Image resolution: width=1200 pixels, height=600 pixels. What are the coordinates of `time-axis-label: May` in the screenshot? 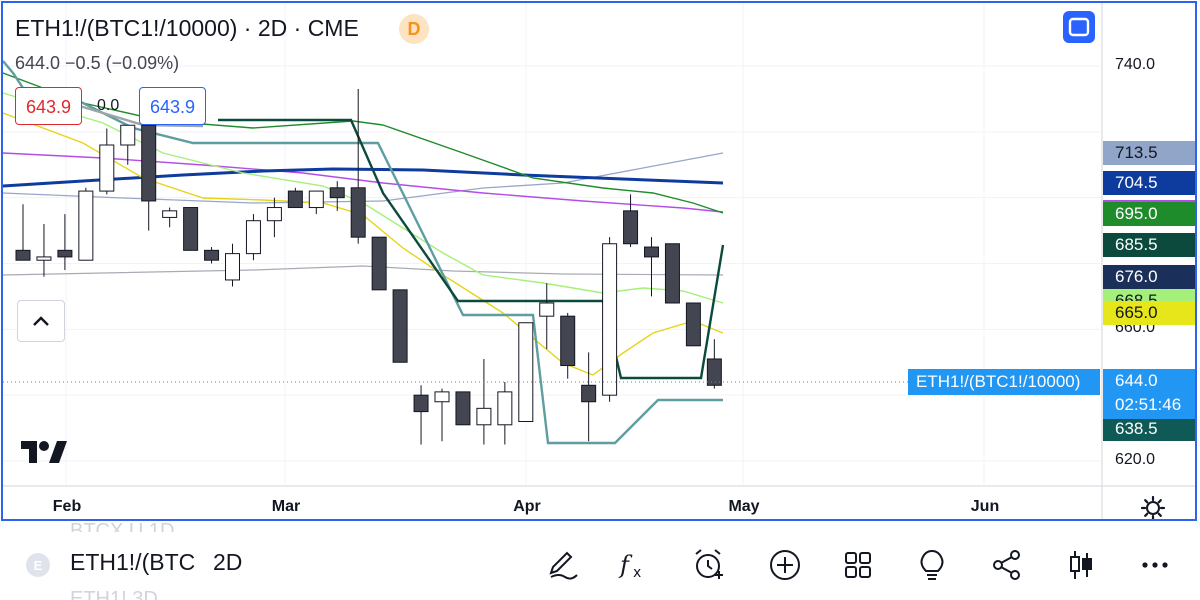 It's located at (744, 506).